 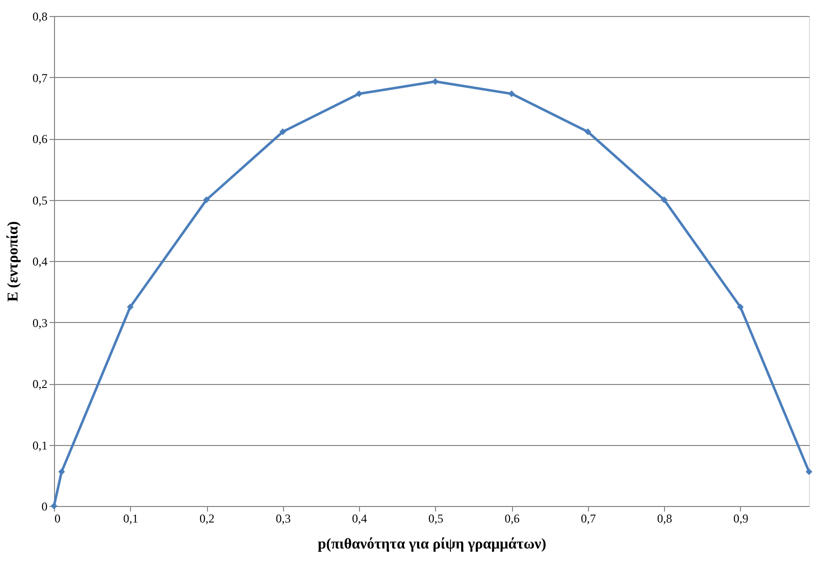 What do you see at coordinates (436, 519) in the screenshot?
I see `x-tick-label: 0,5` at bounding box center [436, 519].